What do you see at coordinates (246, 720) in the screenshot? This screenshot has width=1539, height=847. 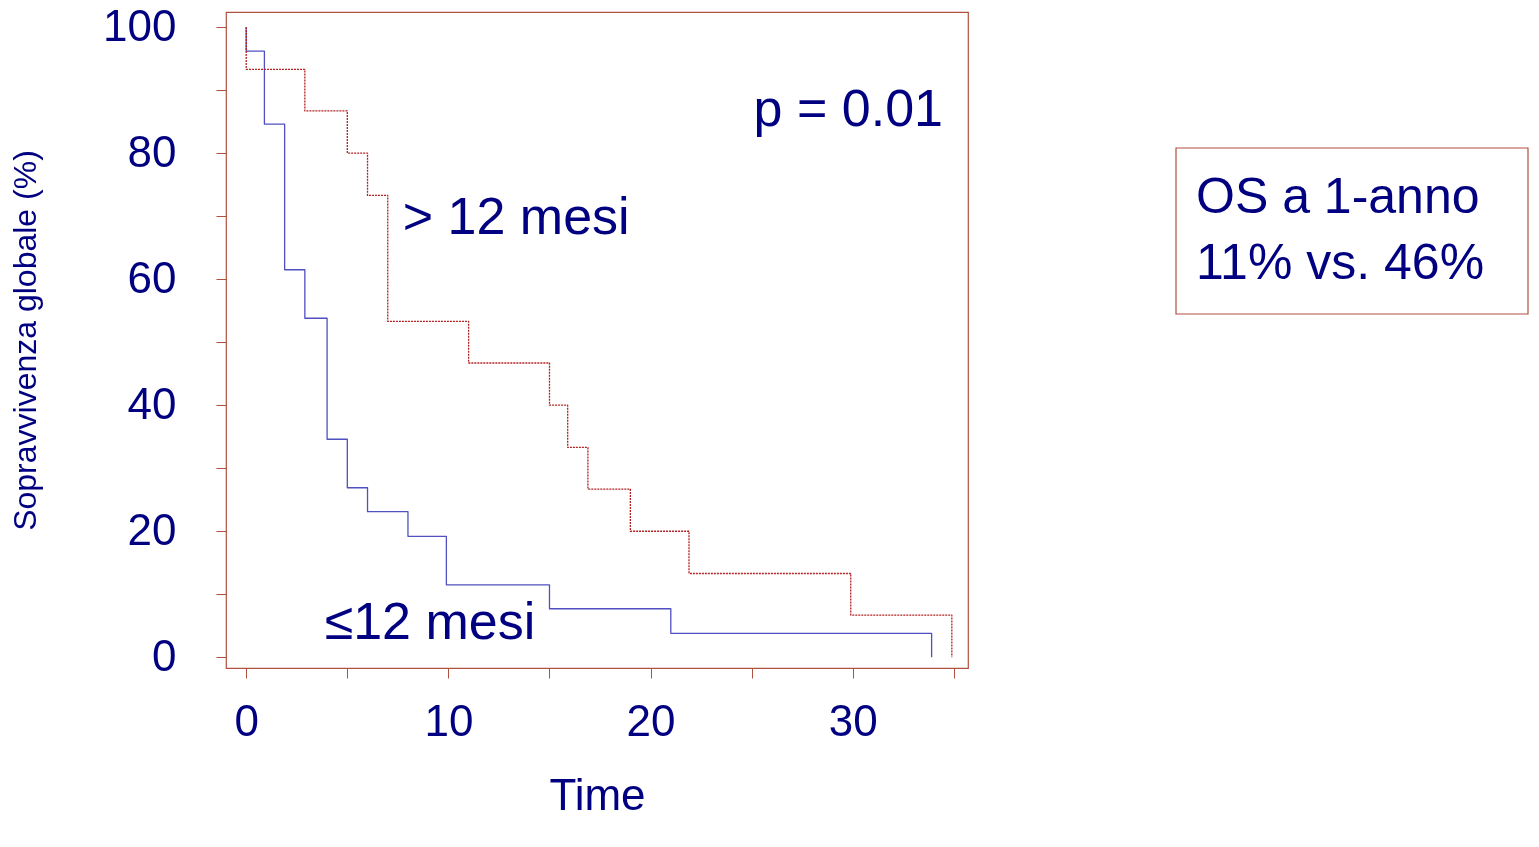 I see `x-tick-label: 0` at bounding box center [246, 720].